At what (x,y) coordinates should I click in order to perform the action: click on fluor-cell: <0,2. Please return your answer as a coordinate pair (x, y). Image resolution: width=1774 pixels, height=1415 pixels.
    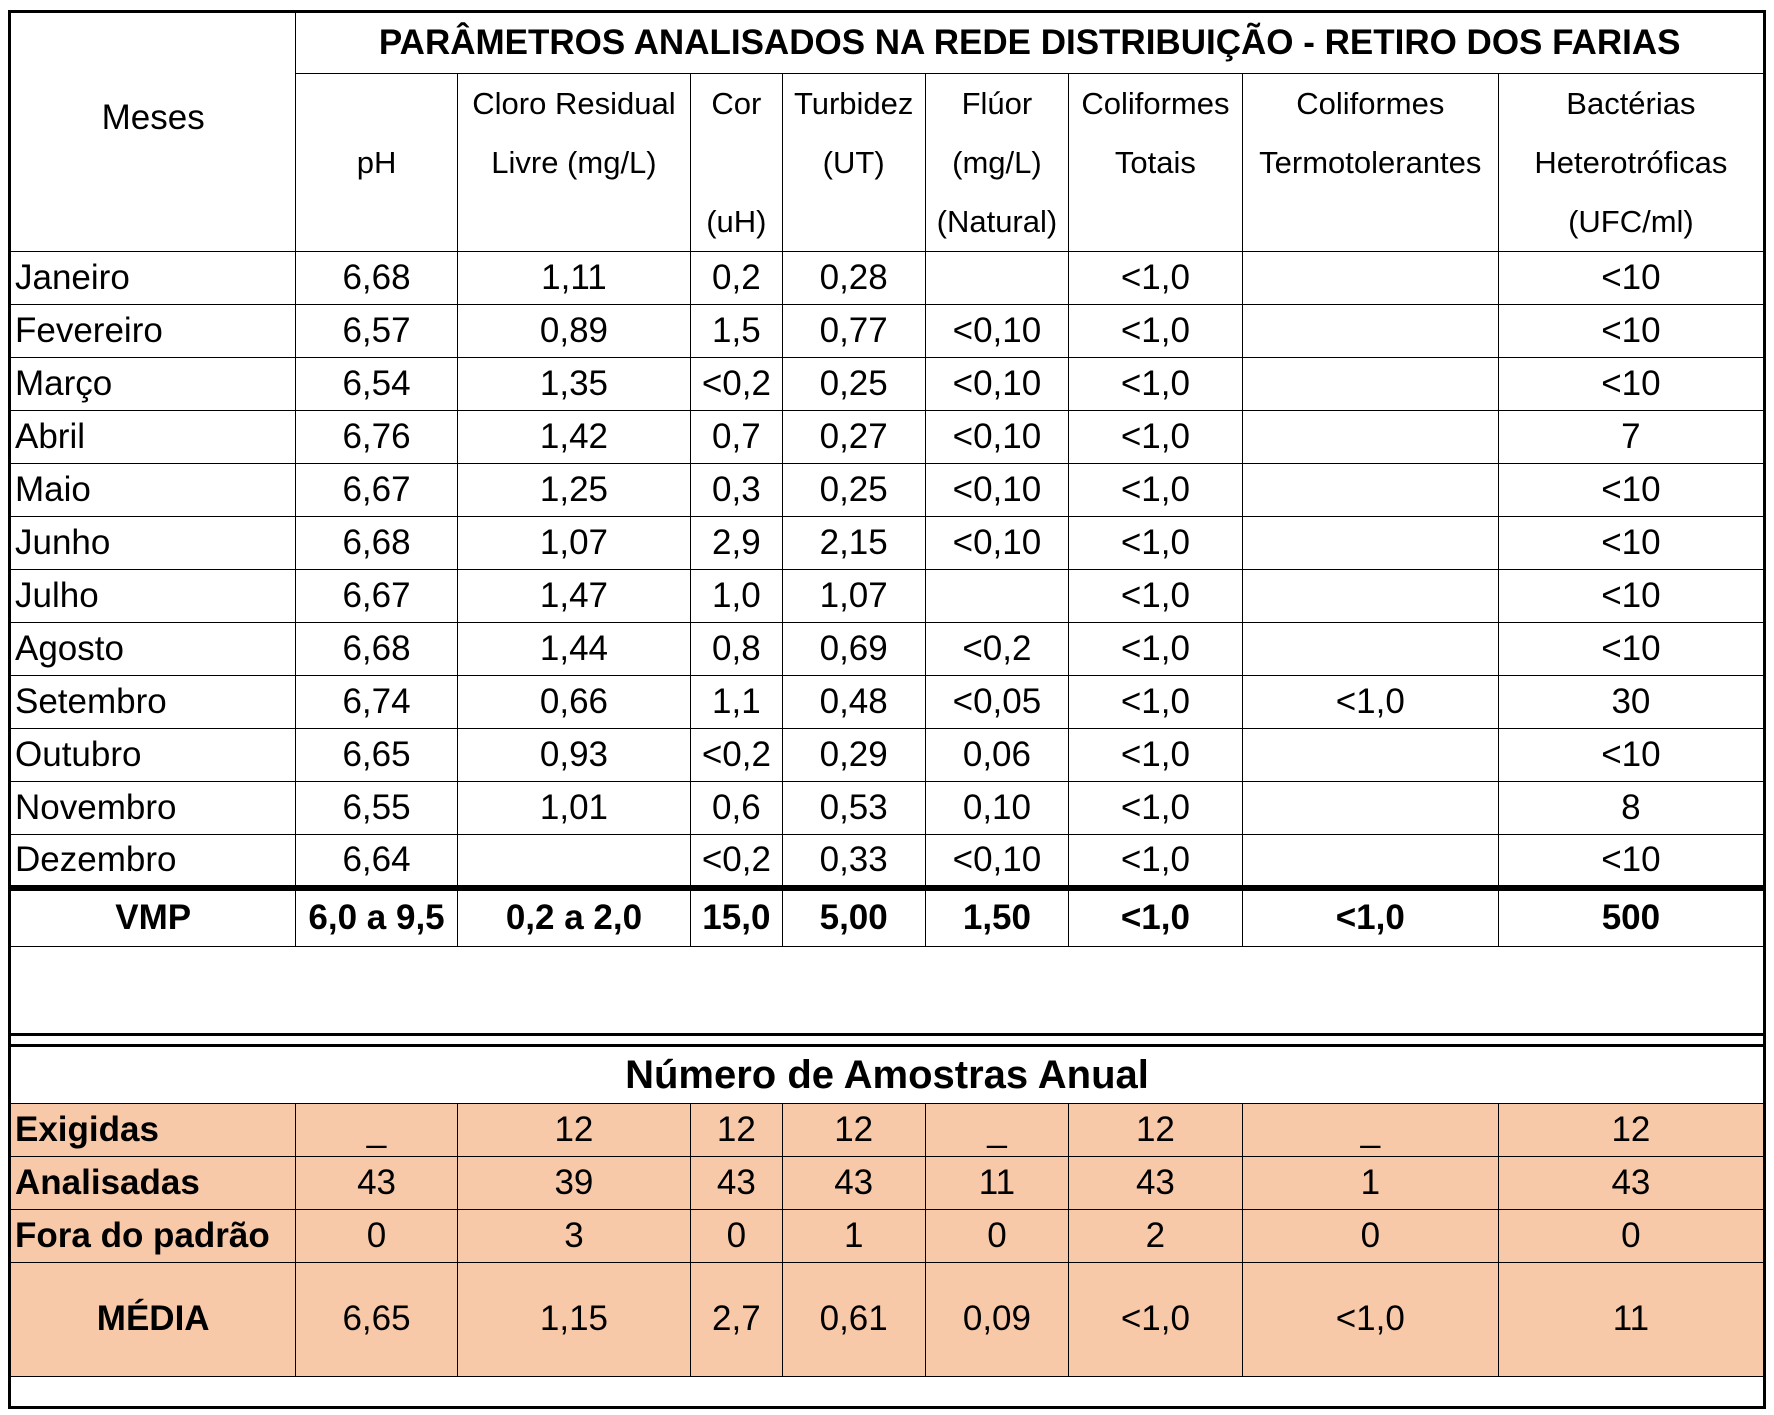
    Looking at the image, I should click on (997, 649).